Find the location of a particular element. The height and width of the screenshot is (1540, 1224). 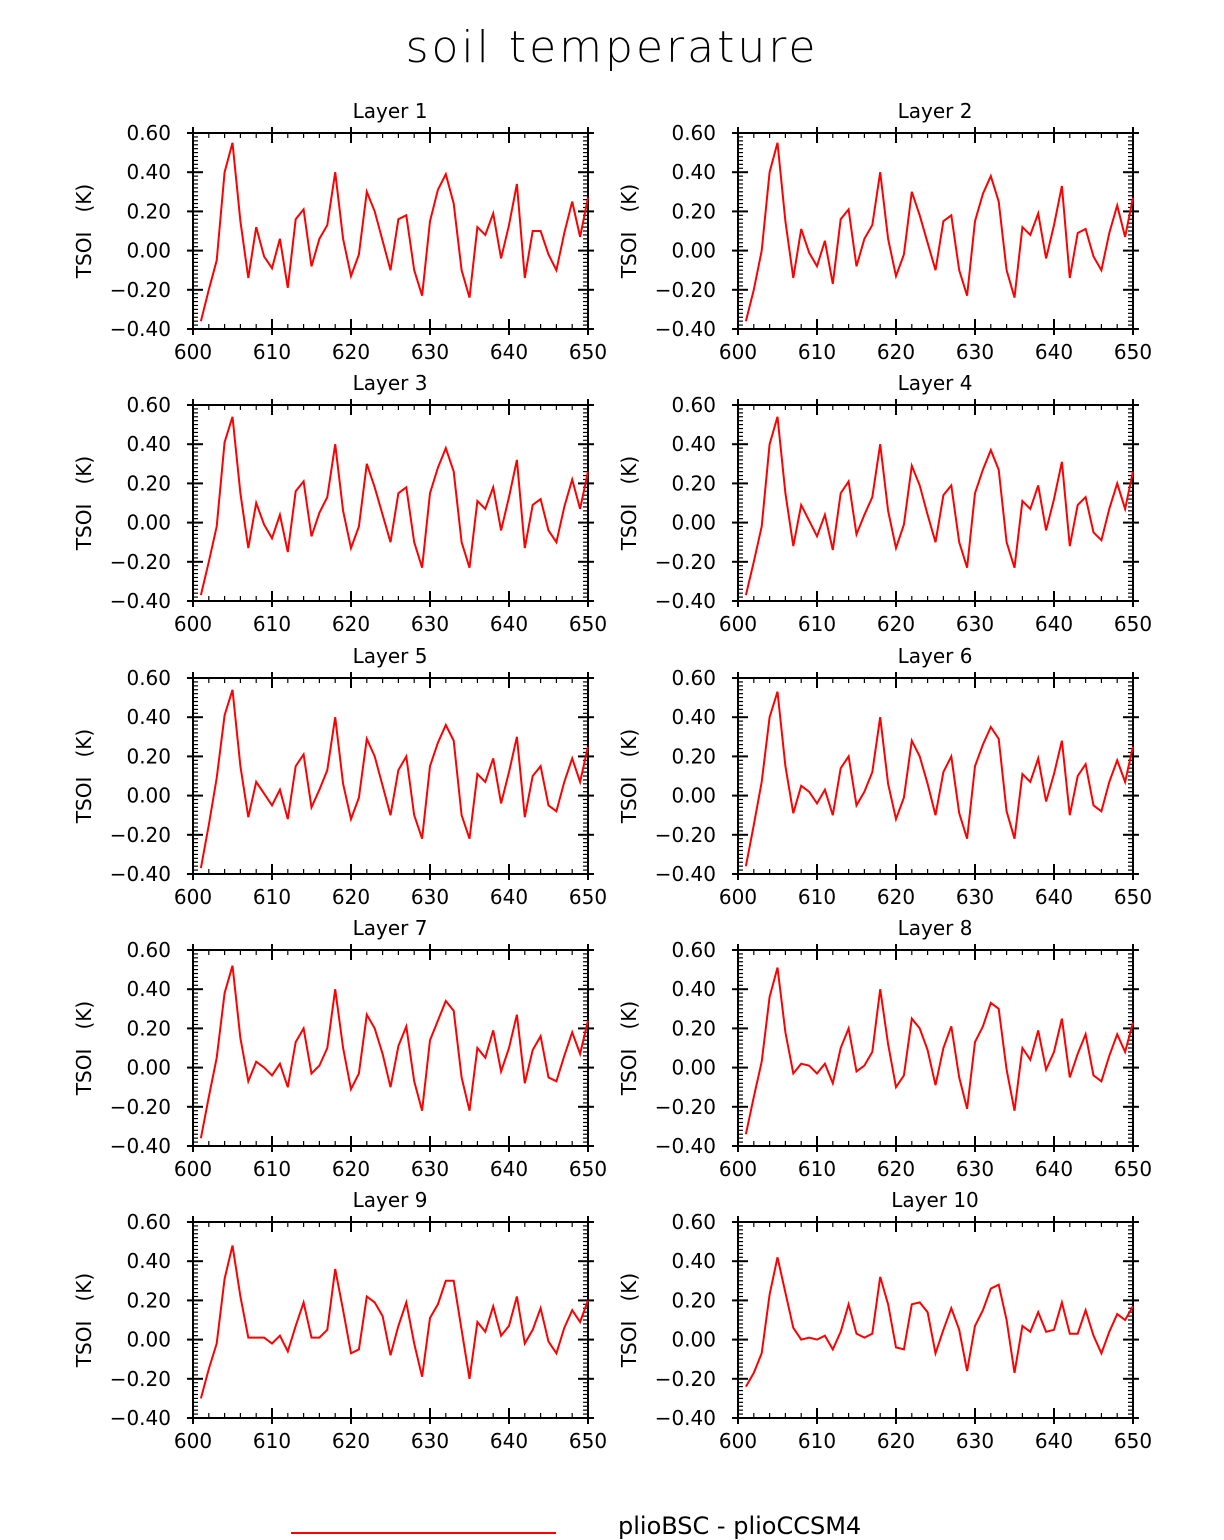

panel-title: Layer 9 is located at coordinates (390, 1200).